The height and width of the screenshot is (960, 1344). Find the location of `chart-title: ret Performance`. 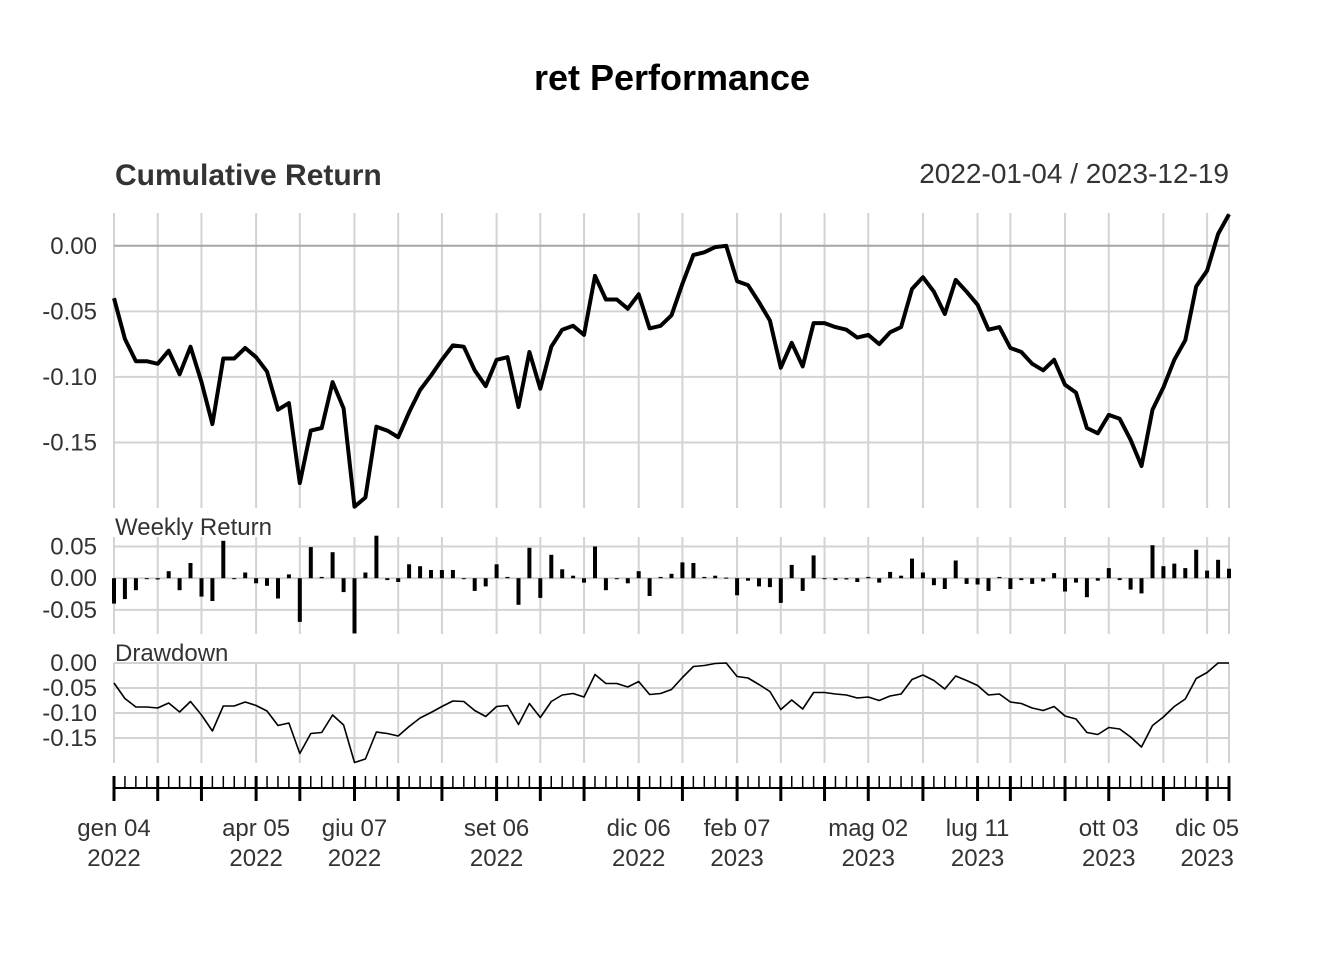

chart-title: ret Performance is located at coordinates (672, 77).